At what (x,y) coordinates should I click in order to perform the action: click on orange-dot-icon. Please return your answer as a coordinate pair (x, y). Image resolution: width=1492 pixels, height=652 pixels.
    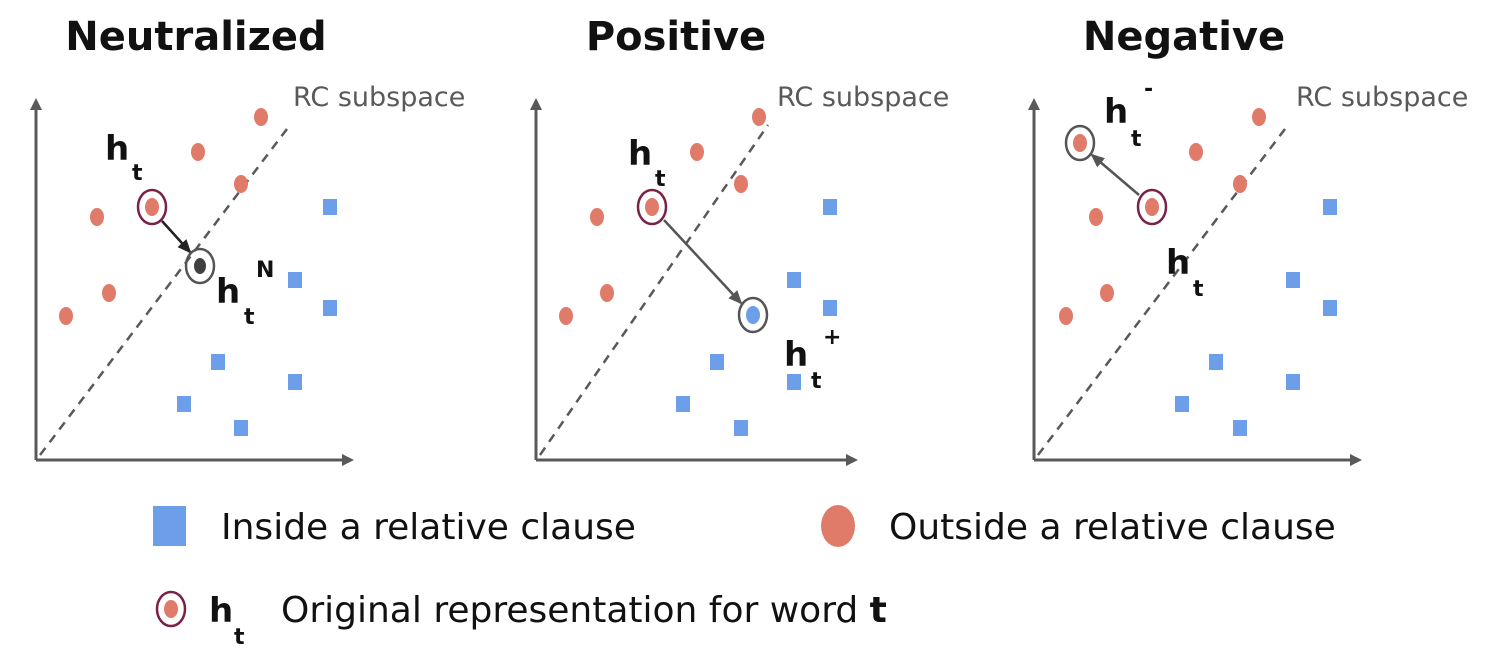
    Looking at the image, I should click on (838, 526).